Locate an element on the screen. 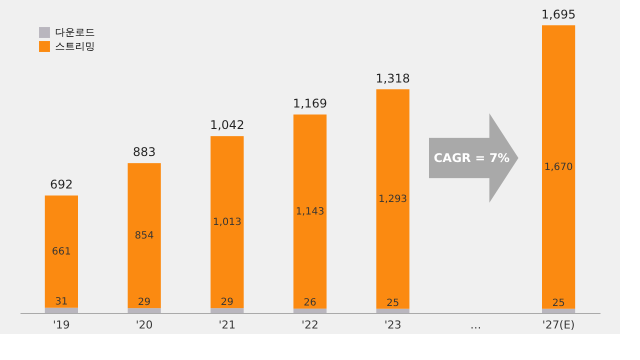 The image size is (640, 360). legend-label: 다운로드 is located at coordinates (75, 33).